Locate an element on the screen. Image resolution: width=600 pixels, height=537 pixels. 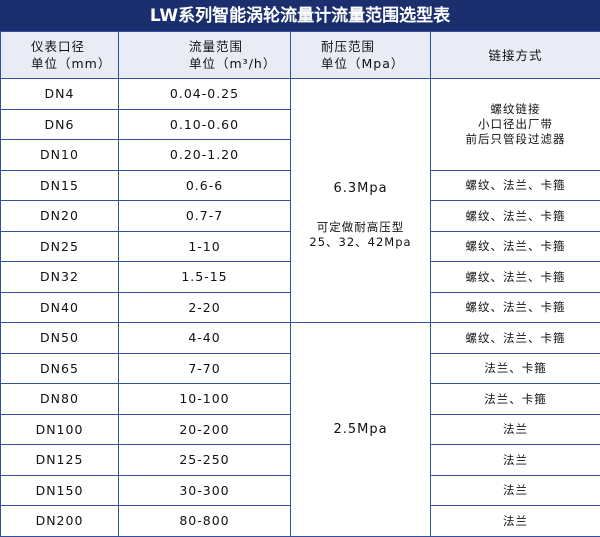
flow-cell: 4-40 is located at coordinates (205, 338).